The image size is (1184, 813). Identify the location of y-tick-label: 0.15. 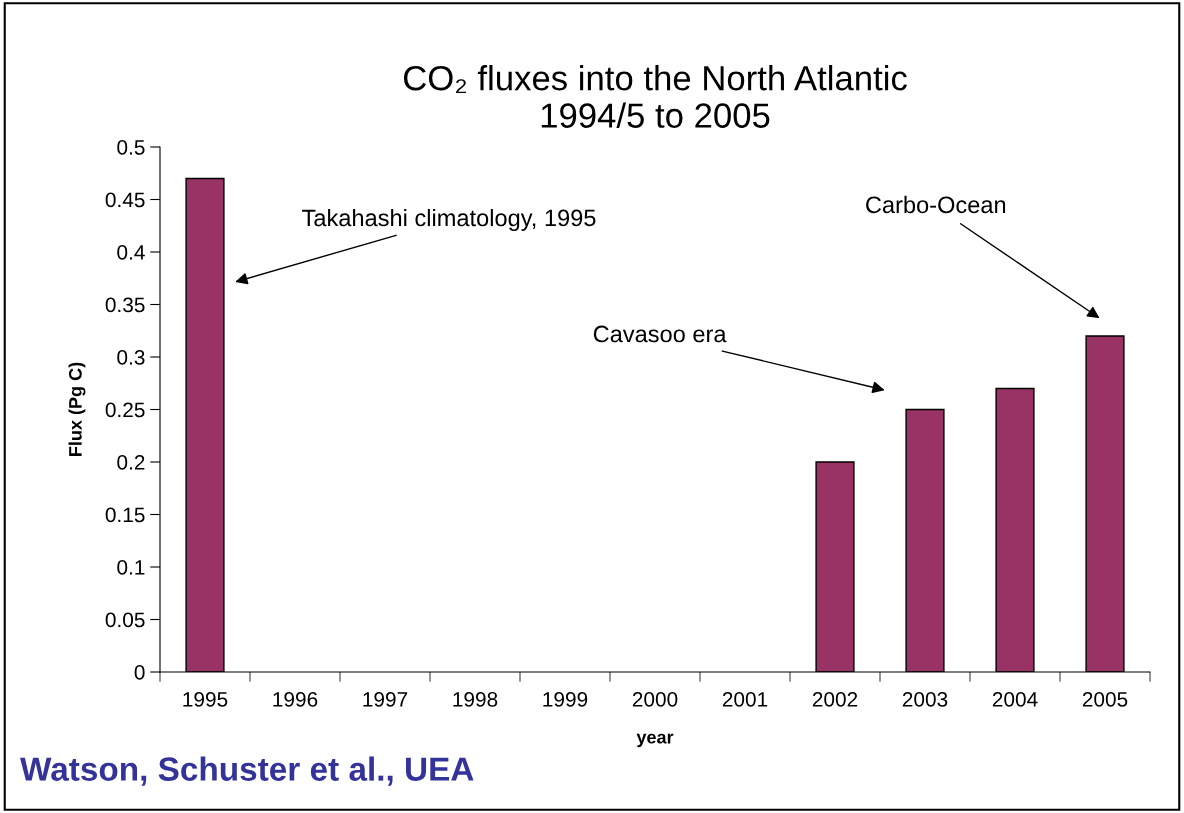
(125, 515).